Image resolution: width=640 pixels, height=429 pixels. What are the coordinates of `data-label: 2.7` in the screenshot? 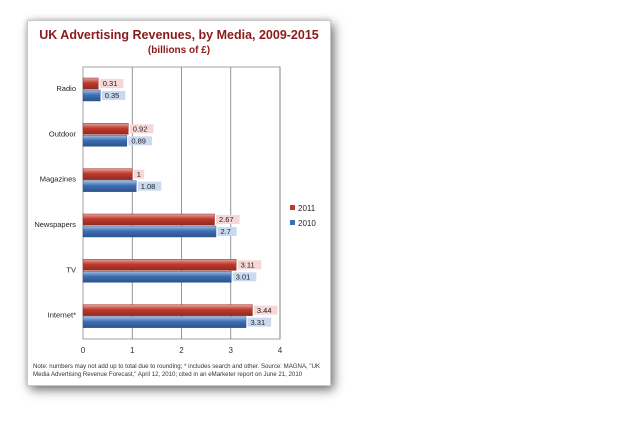 It's located at (225, 231).